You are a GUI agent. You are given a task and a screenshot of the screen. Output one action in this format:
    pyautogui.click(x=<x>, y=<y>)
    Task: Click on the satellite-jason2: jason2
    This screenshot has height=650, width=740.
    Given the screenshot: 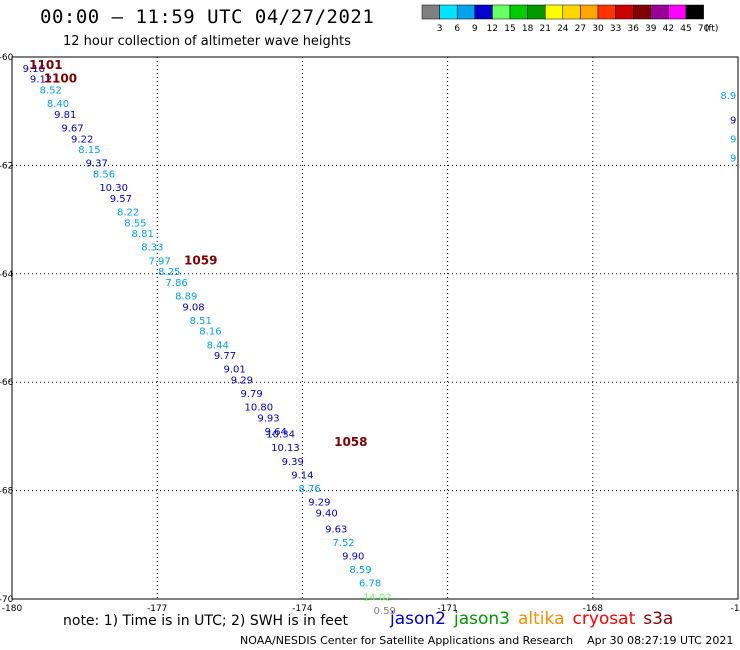 What is the action you would take?
    pyautogui.click(x=418, y=619)
    